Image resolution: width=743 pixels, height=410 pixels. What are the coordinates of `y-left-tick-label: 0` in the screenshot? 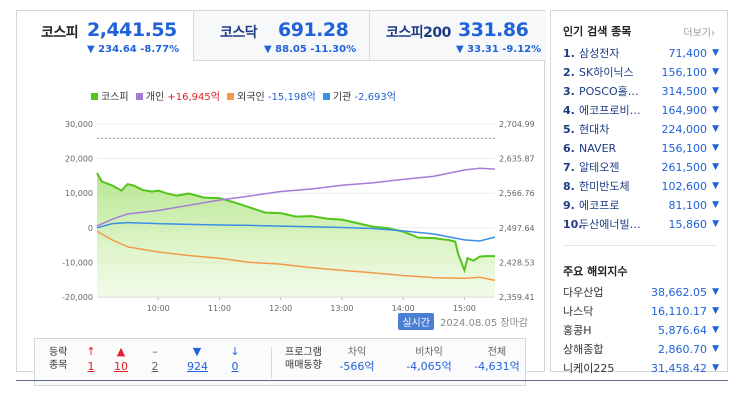 It's located at (90, 228).